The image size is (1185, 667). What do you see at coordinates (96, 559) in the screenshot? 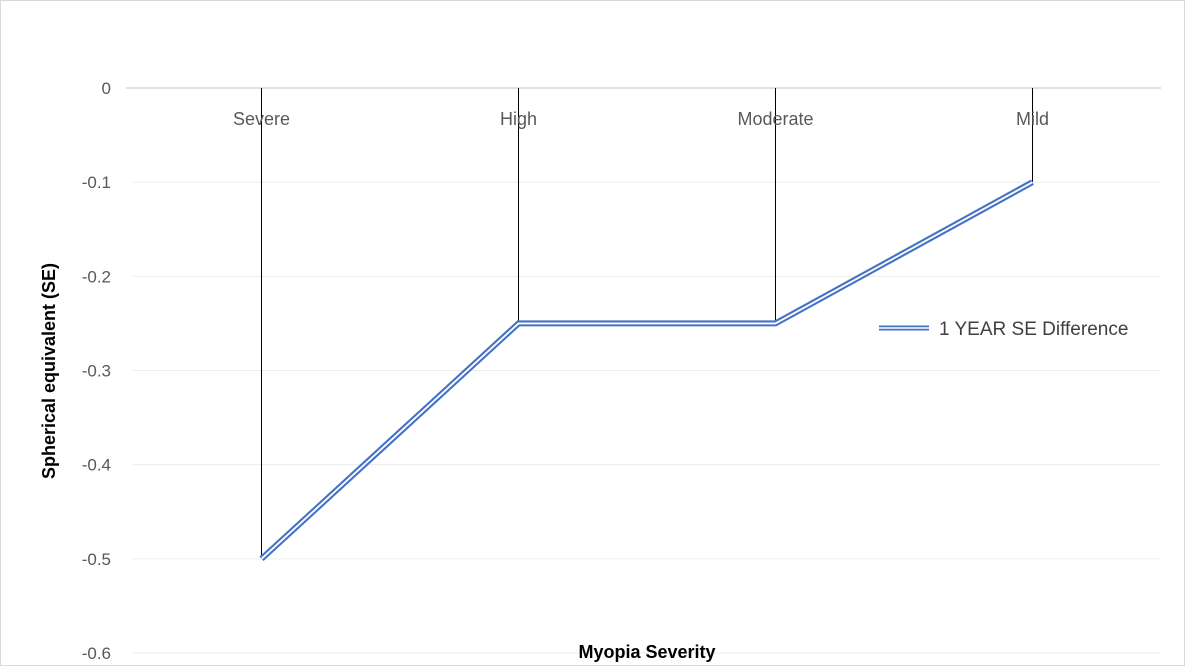
I see `y-tick-label: -0.5` at bounding box center [96, 559].